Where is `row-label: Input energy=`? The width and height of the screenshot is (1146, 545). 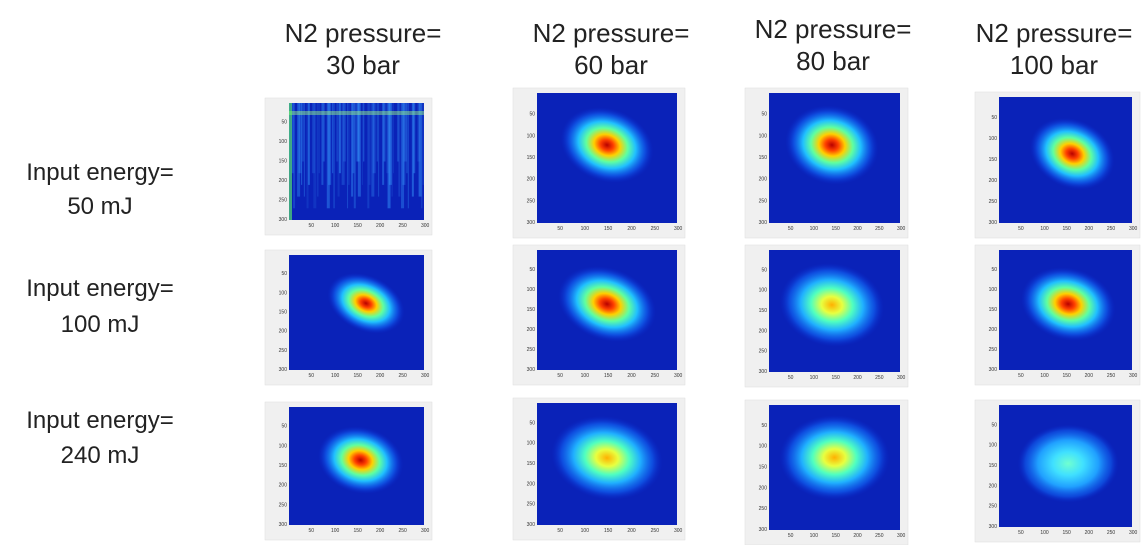 row-label: Input energy= is located at coordinates (99, 288).